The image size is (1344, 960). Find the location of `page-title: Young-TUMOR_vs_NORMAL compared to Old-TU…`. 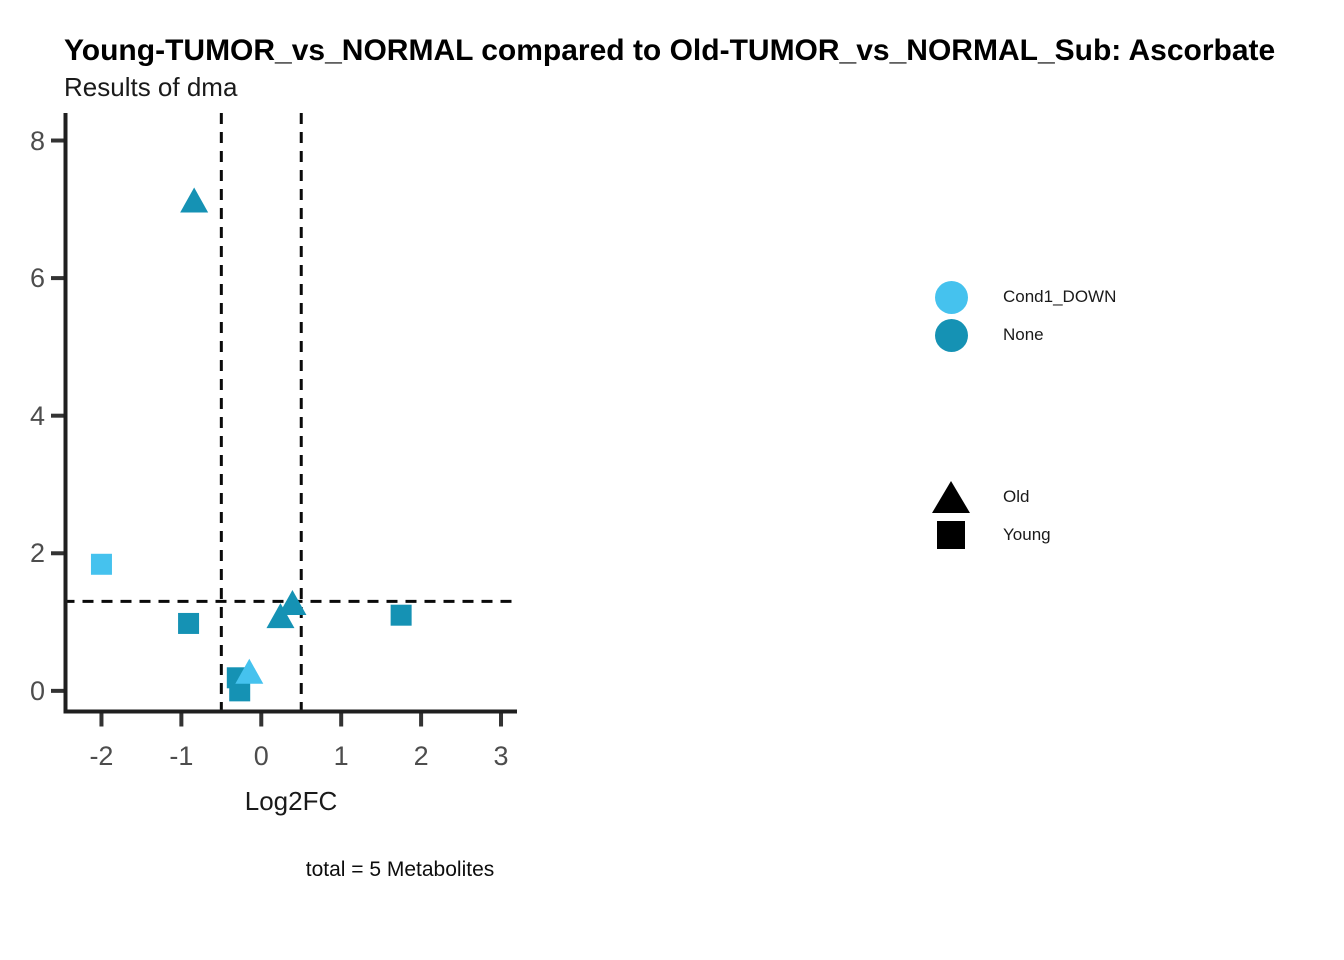

page-title: Young-TUMOR_vs_NORMAL compared to Old-TU… is located at coordinates (670, 50).